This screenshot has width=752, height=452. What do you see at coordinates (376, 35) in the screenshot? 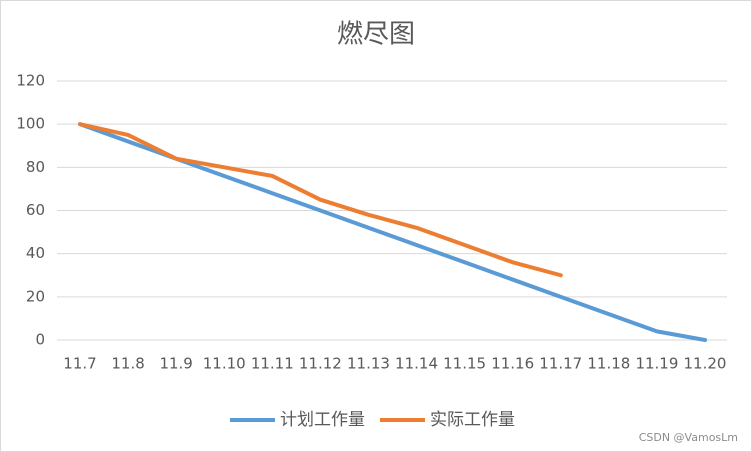
I see `chart-title: 燃尽图` at bounding box center [376, 35].